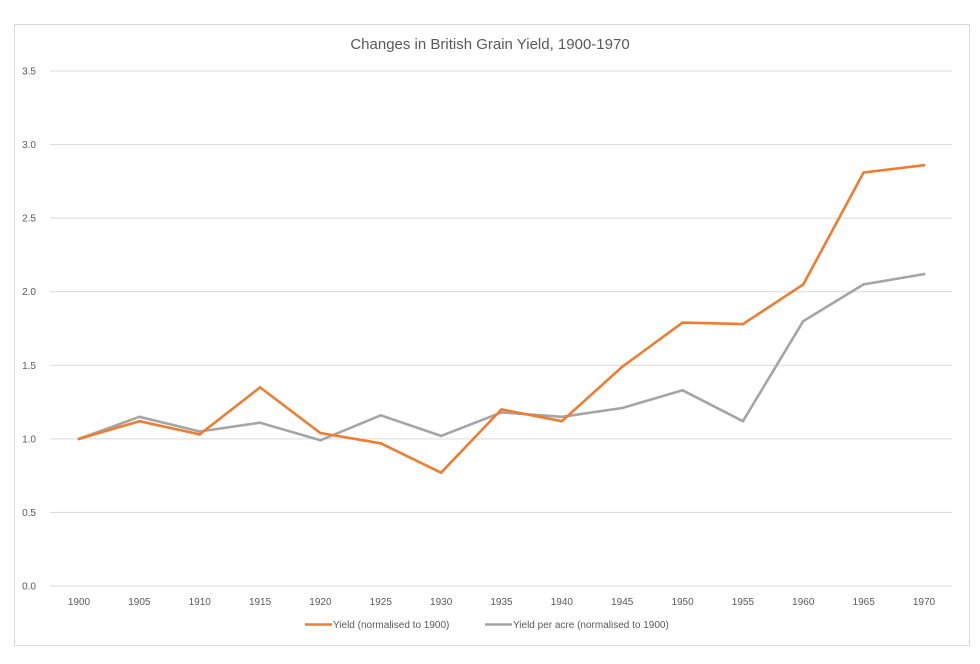 This screenshot has width=980, height=664. What do you see at coordinates (924, 602) in the screenshot?
I see `x-tick-label: 1970` at bounding box center [924, 602].